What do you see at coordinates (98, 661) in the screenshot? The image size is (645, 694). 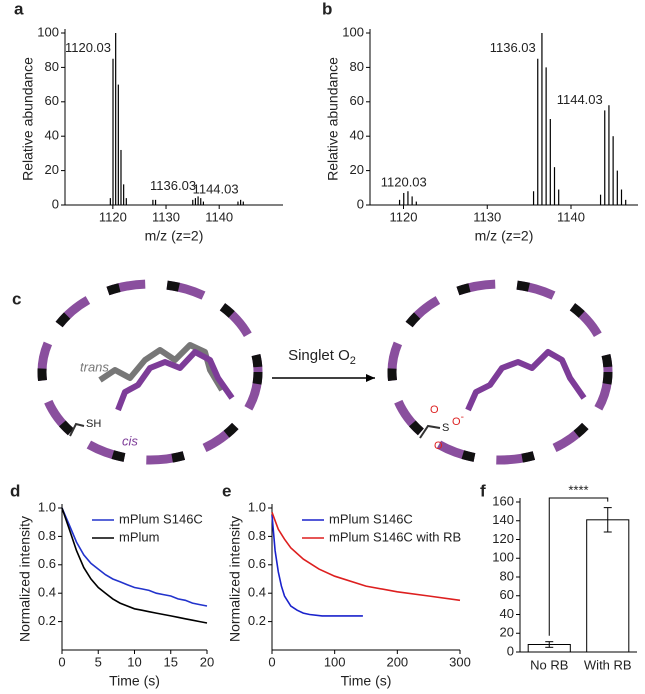 I see `x-tick-label: 5` at bounding box center [98, 661].